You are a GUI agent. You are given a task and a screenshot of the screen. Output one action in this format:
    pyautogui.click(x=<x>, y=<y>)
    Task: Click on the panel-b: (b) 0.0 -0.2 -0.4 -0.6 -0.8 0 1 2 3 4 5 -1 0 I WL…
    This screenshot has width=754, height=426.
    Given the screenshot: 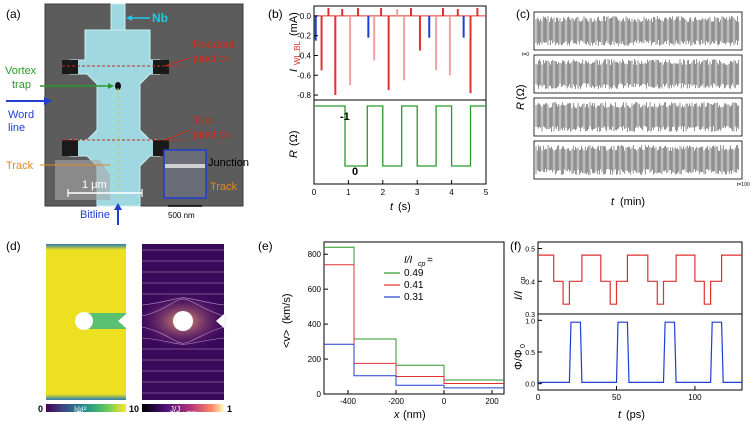 What is the action you would take?
    pyautogui.click(x=378, y=109)
    